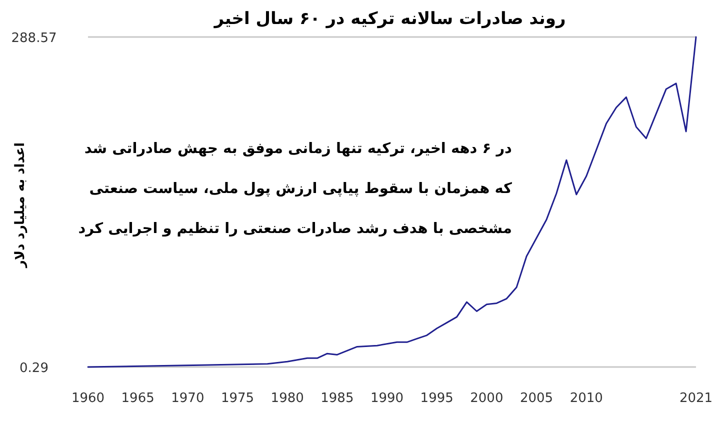  I want to click on y-tick-label: 0.29, so click(34, 368).